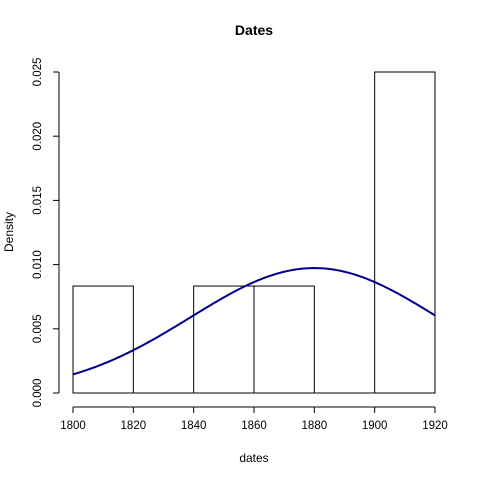  I want to click on x-tick-label: 1900, so click(375, 426).